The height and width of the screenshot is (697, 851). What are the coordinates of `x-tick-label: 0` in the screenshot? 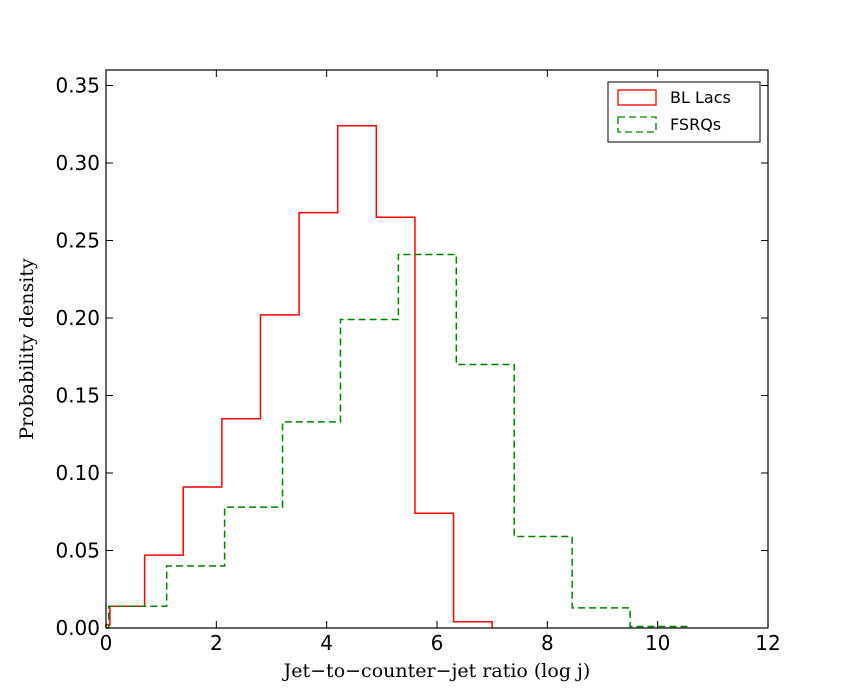 It's located at (106, 643).